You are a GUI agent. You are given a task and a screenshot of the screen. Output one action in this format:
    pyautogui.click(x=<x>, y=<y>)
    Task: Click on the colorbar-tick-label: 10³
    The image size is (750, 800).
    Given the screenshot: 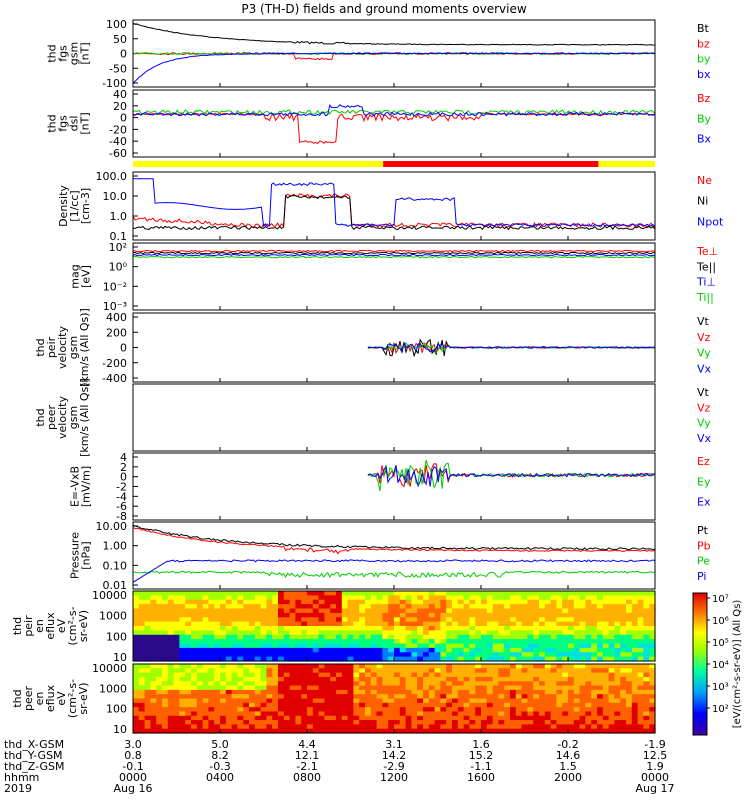 What is the action you would take?
    pyautogui.click(x=720, y=687)
    